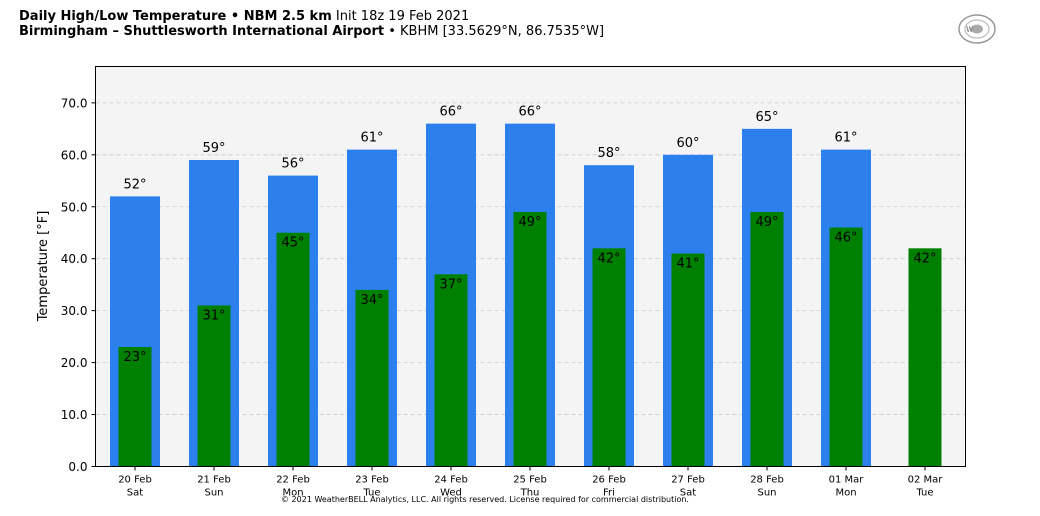 The height and width of the screenshot is (516, 1040). I want to click on x-tick-date: 25 Feb, so click(530, 480).